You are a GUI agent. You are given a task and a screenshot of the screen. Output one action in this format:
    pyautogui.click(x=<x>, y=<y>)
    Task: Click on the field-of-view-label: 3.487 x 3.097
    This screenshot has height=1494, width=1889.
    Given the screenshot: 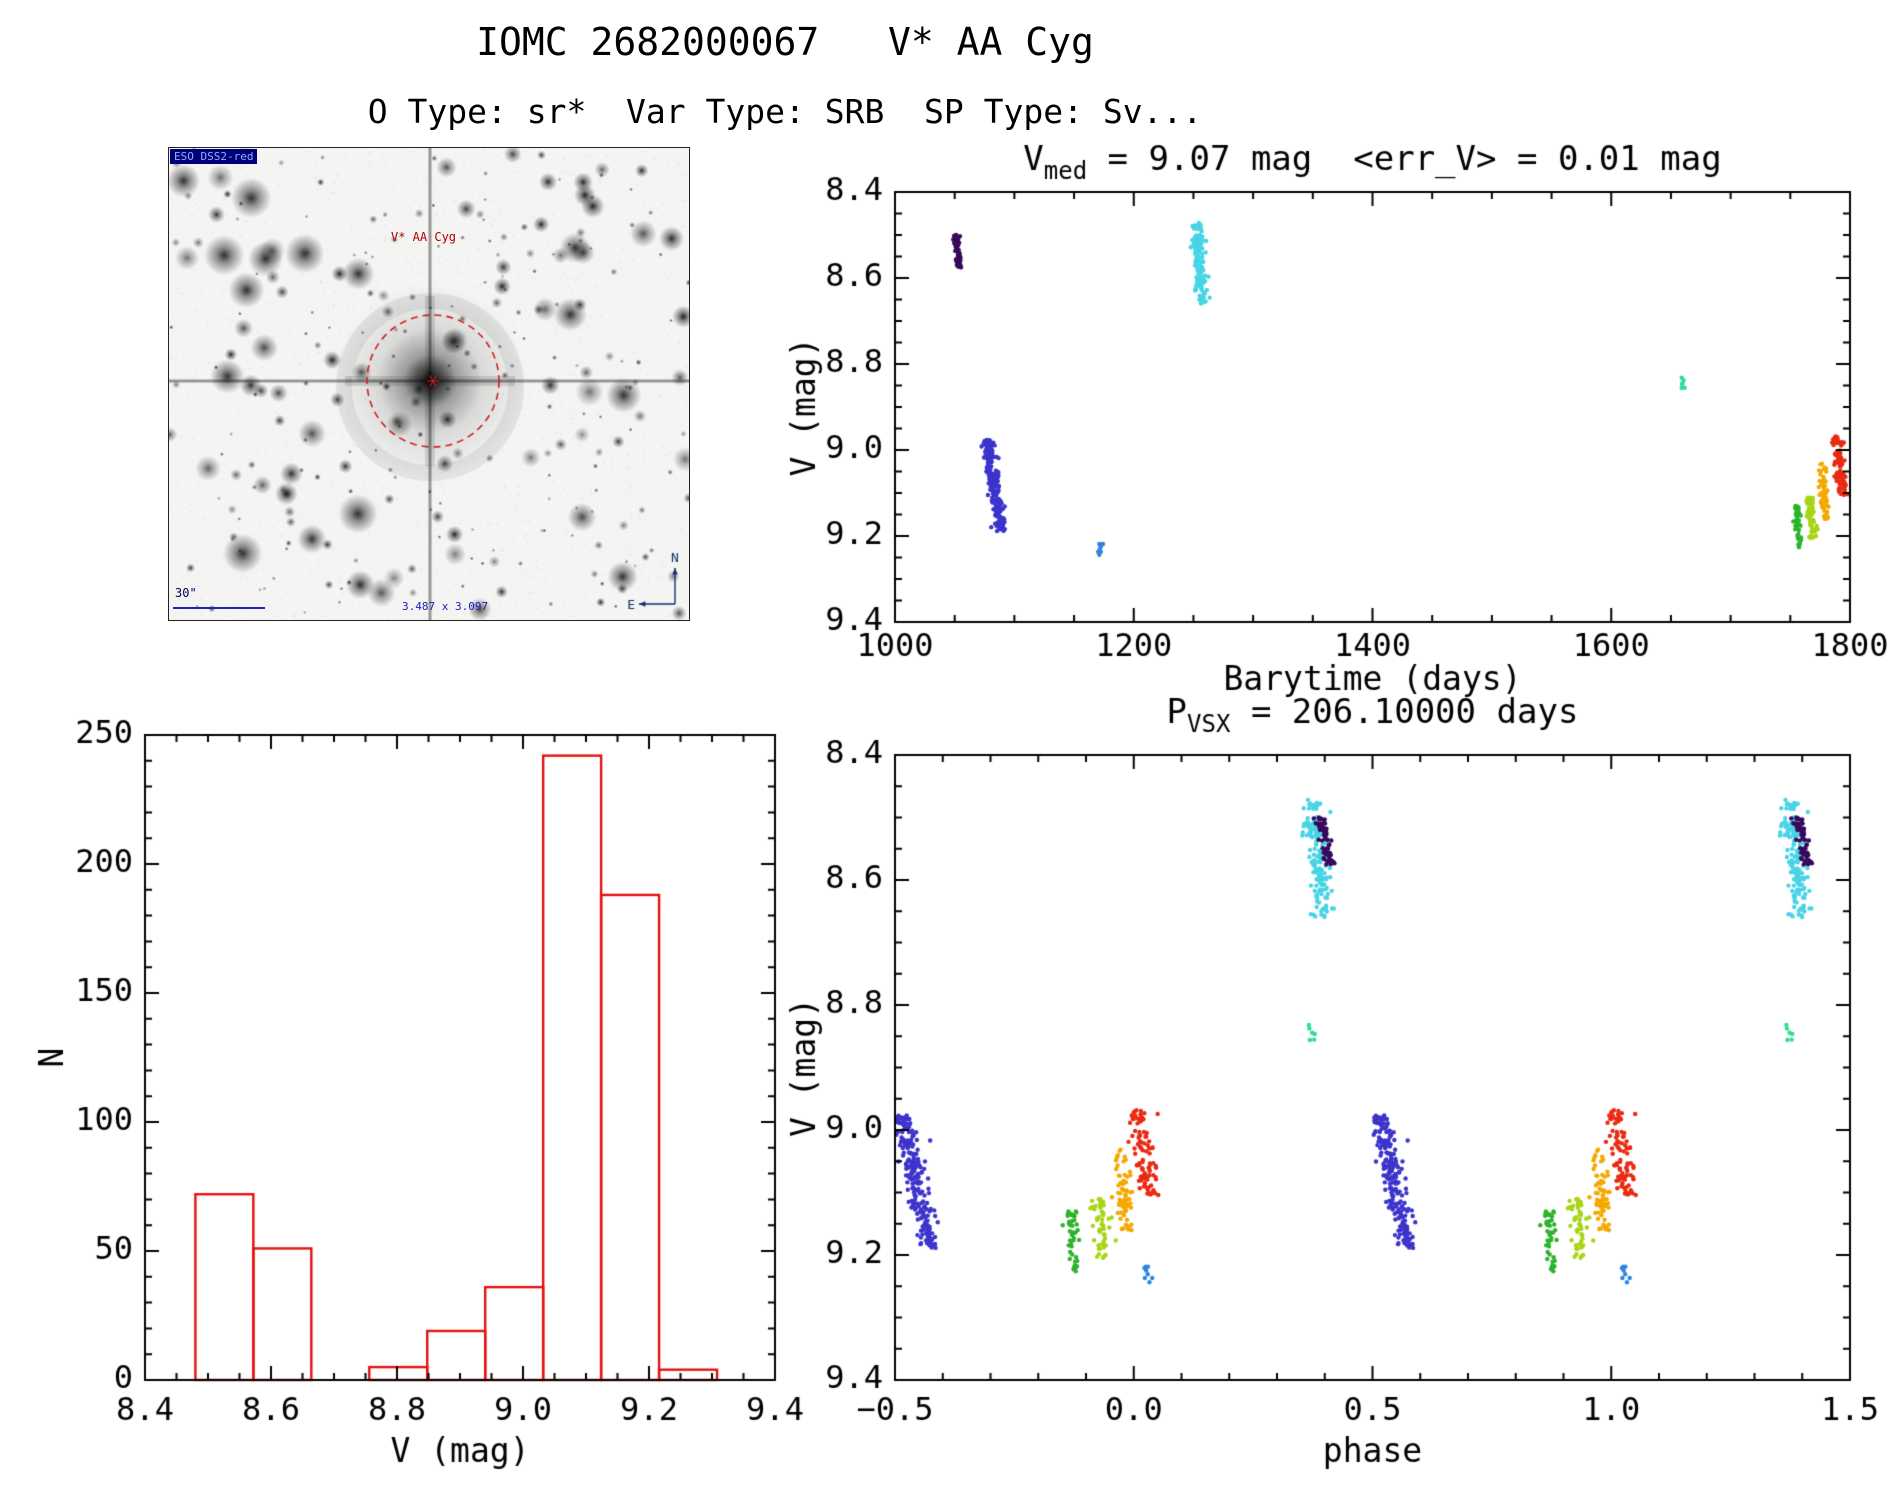 What is the action you would take?
    pyautogui.click(x=445, y=606)
    